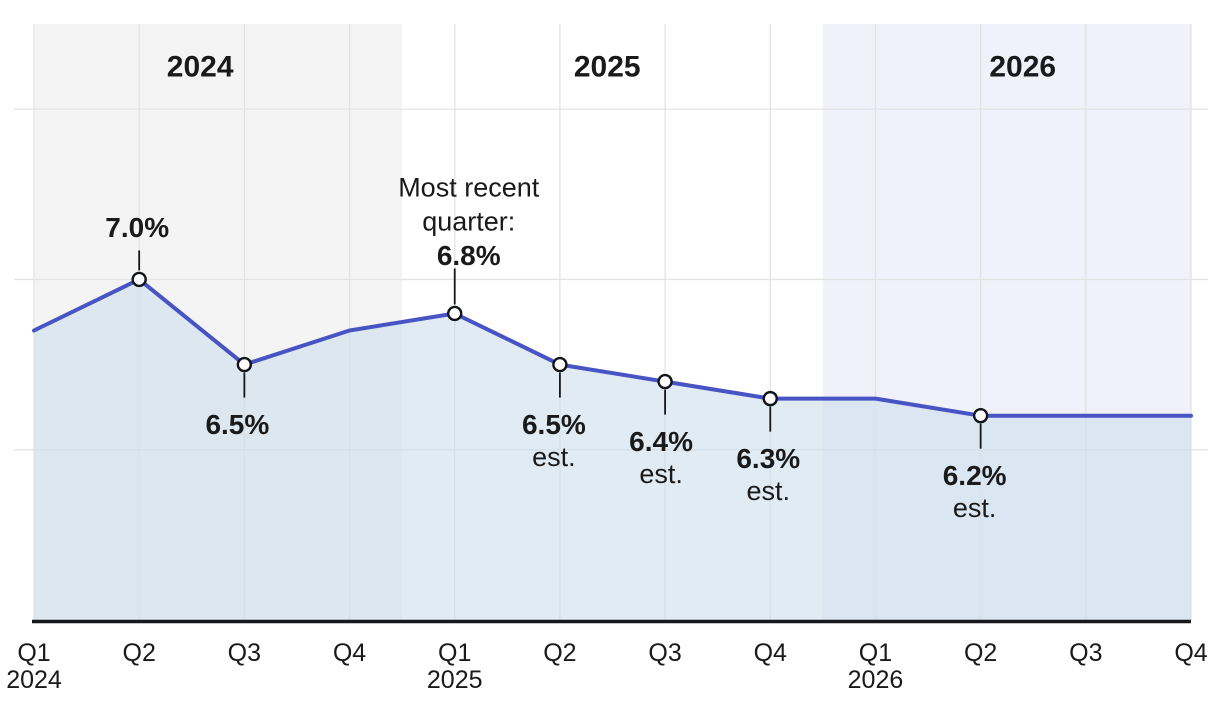  What do you see at coordinates (559, 653) in the screenshot?
I see `x-axis-label-Q2 2025: Q2` at bounding box center [559, 653].